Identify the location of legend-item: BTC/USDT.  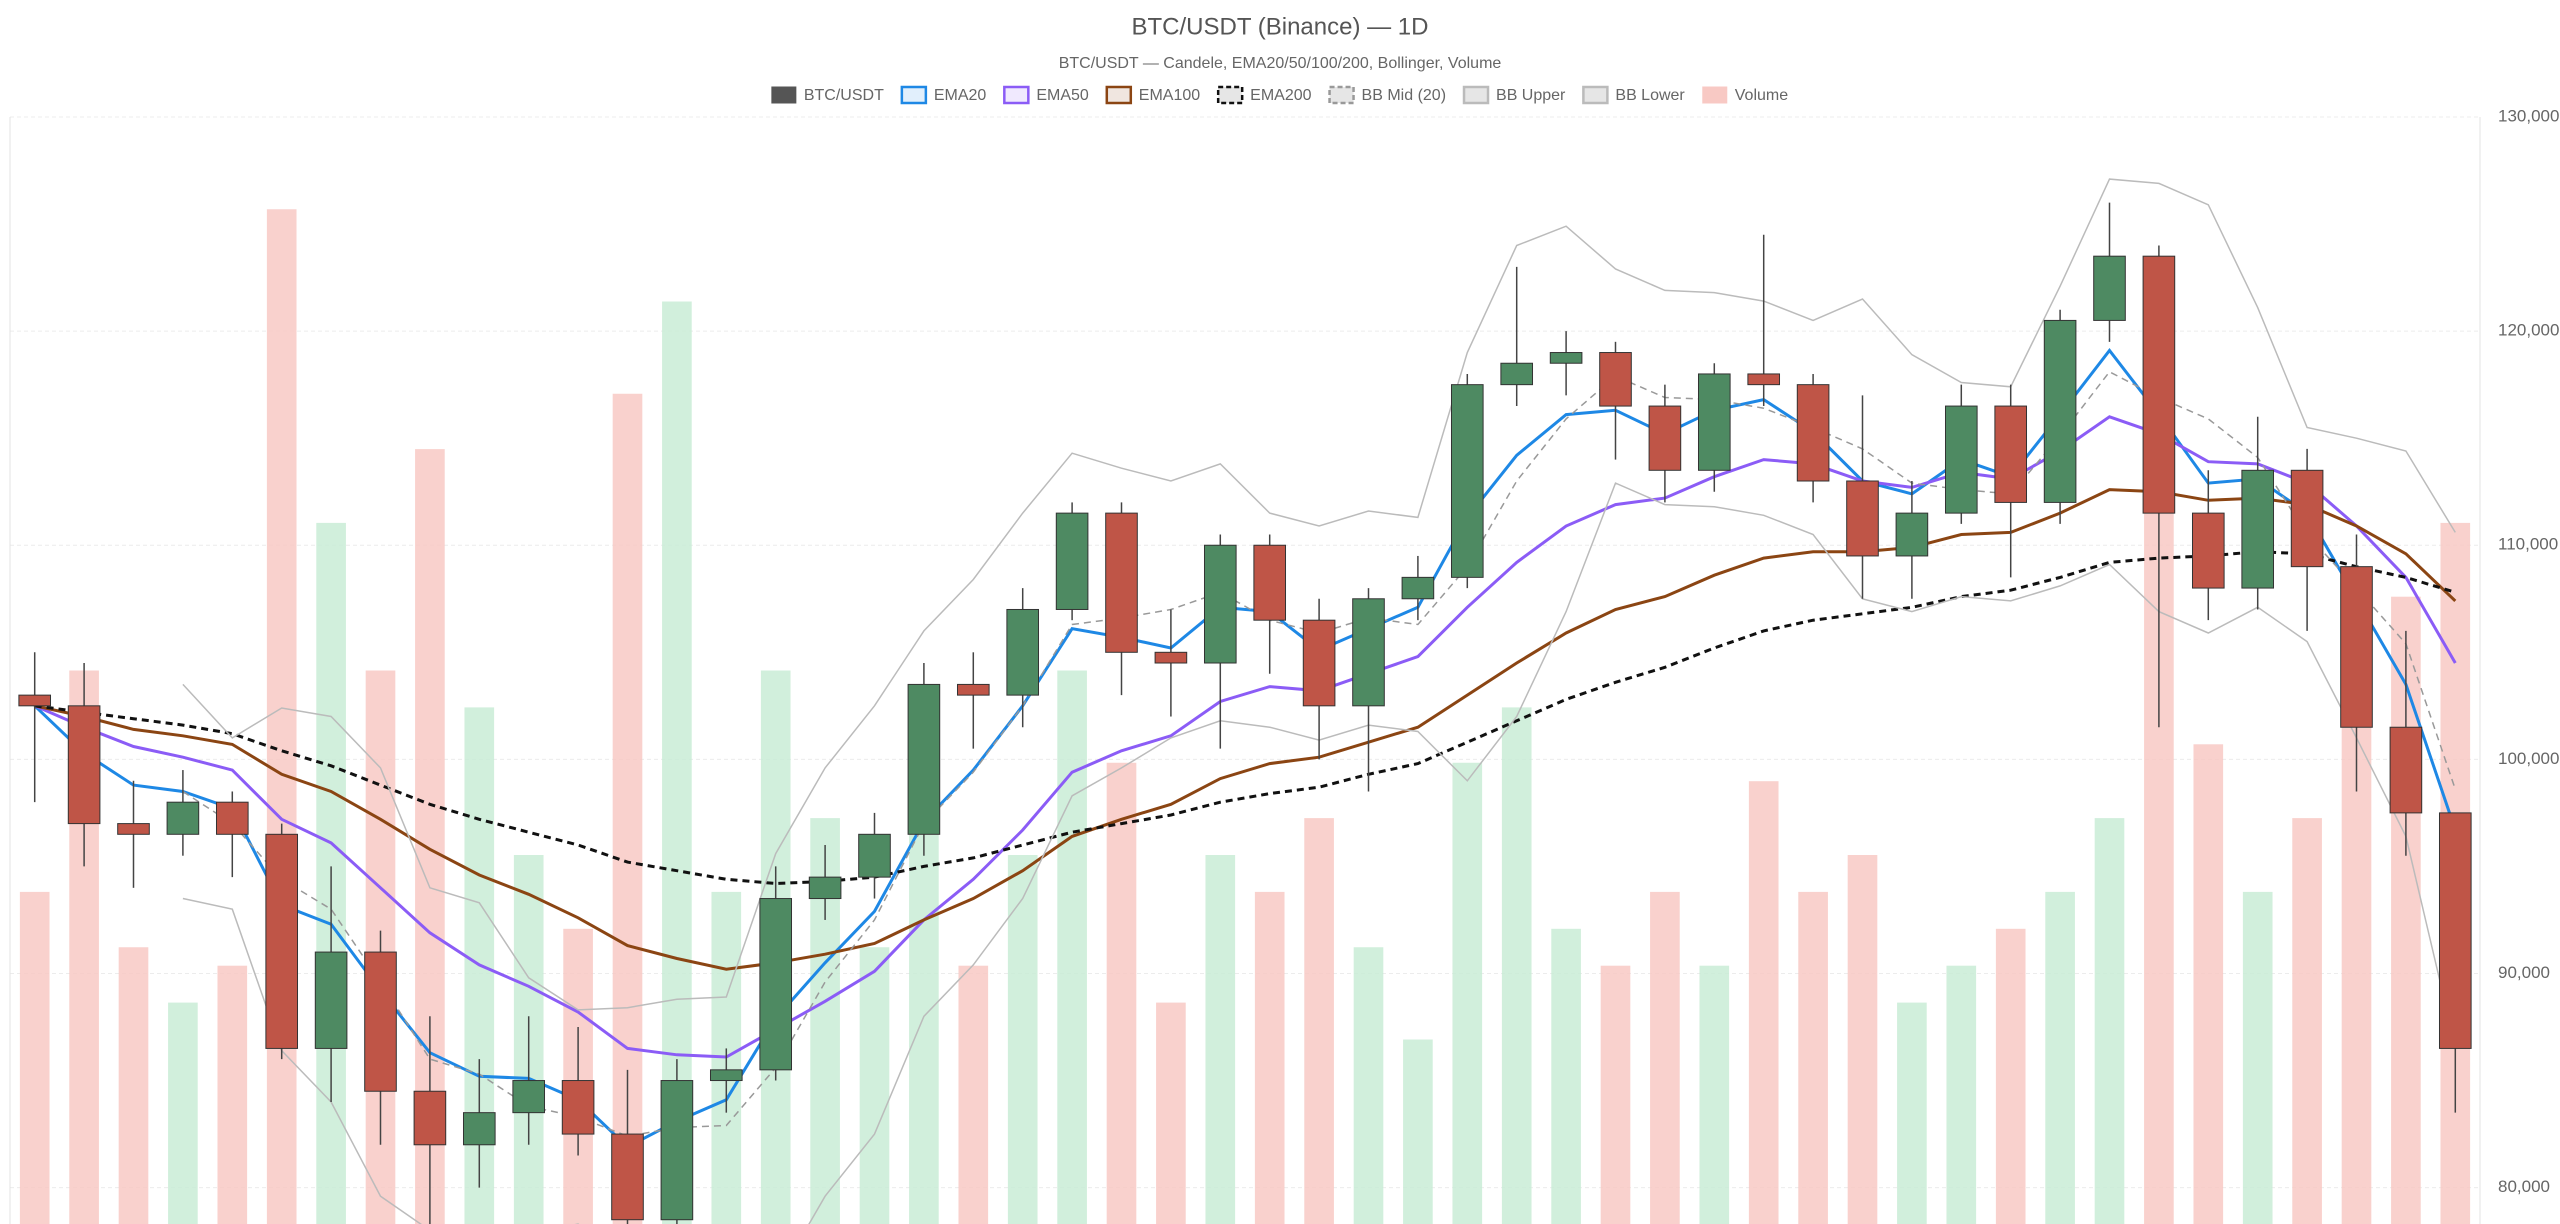
(827, 95).